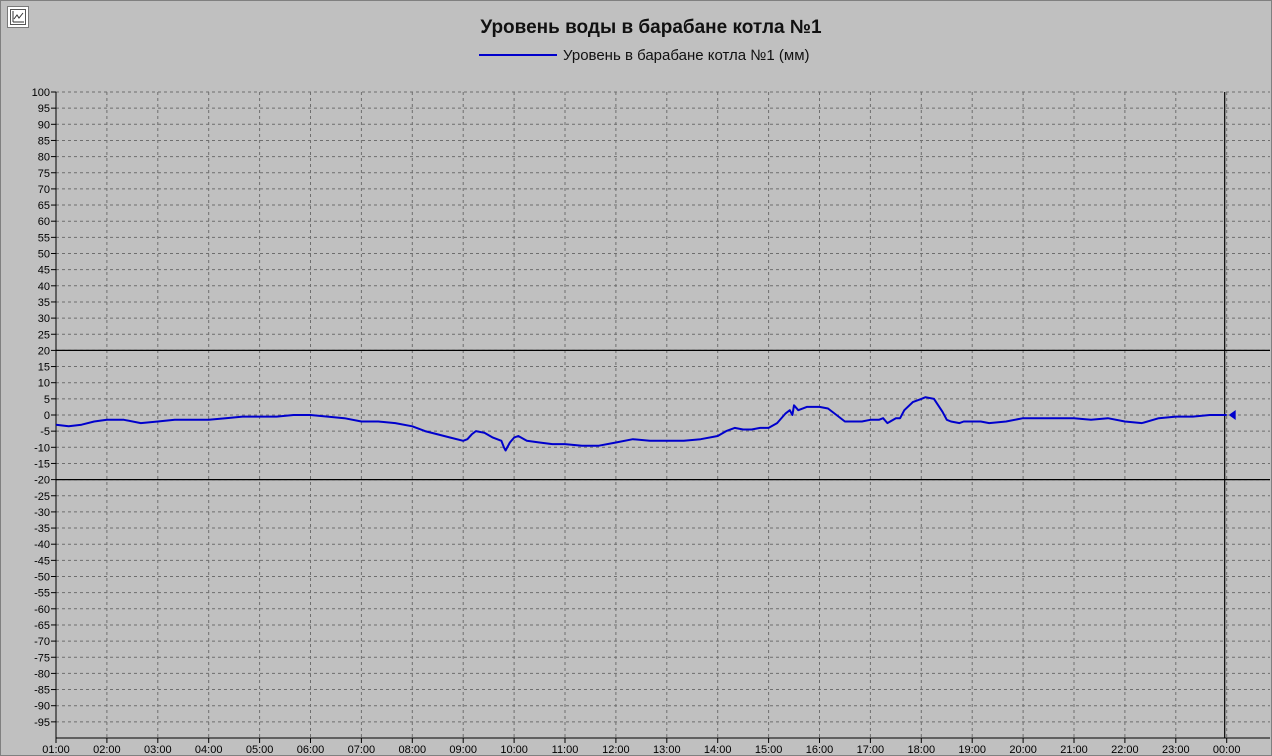 The width and height of the screenshot is (1272, 756). Describe the element at coordinates (42, 448) in the screenshot. I see `y-tick-label: -10` at that location.